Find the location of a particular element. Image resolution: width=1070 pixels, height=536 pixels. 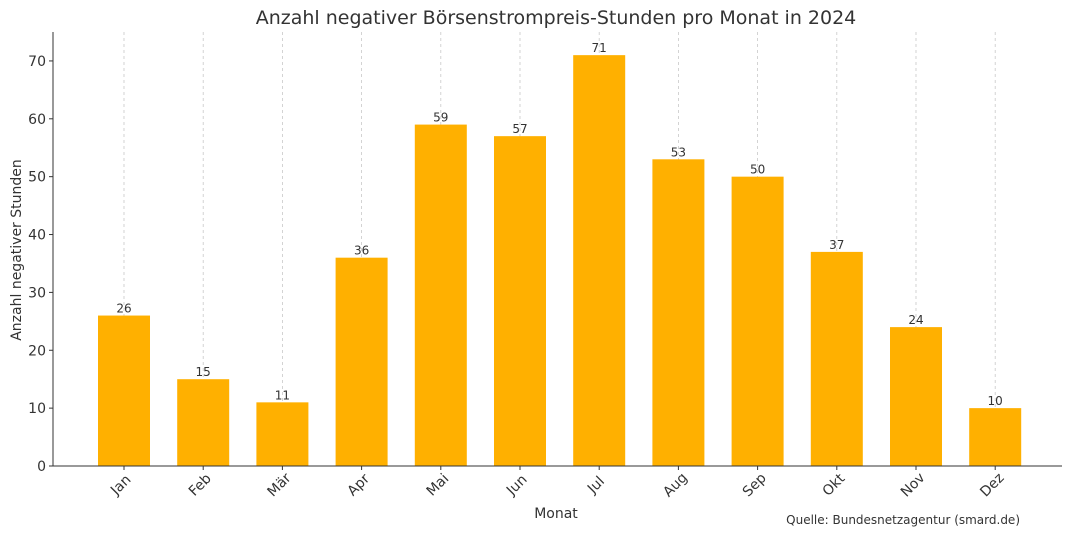

bar-value-label: 37 is located at coordinates (836, 245).